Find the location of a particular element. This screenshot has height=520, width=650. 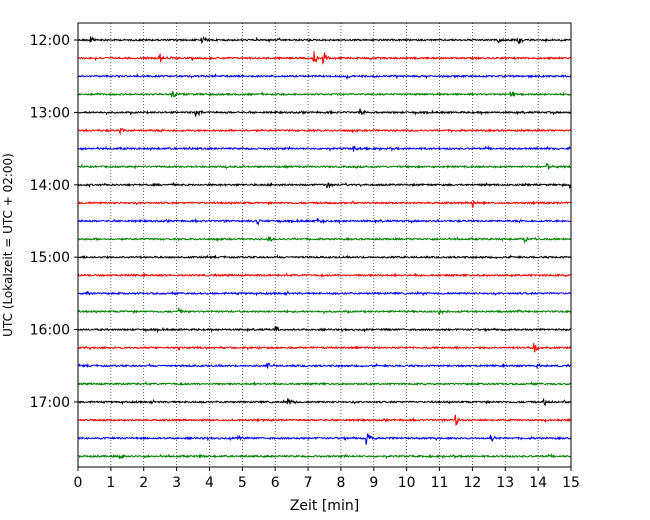

x-axis-ticks: 0 1 2 3 4 5 6 7 8 9 10 11 12 13 14 15 is located at coordinates (327, 479).